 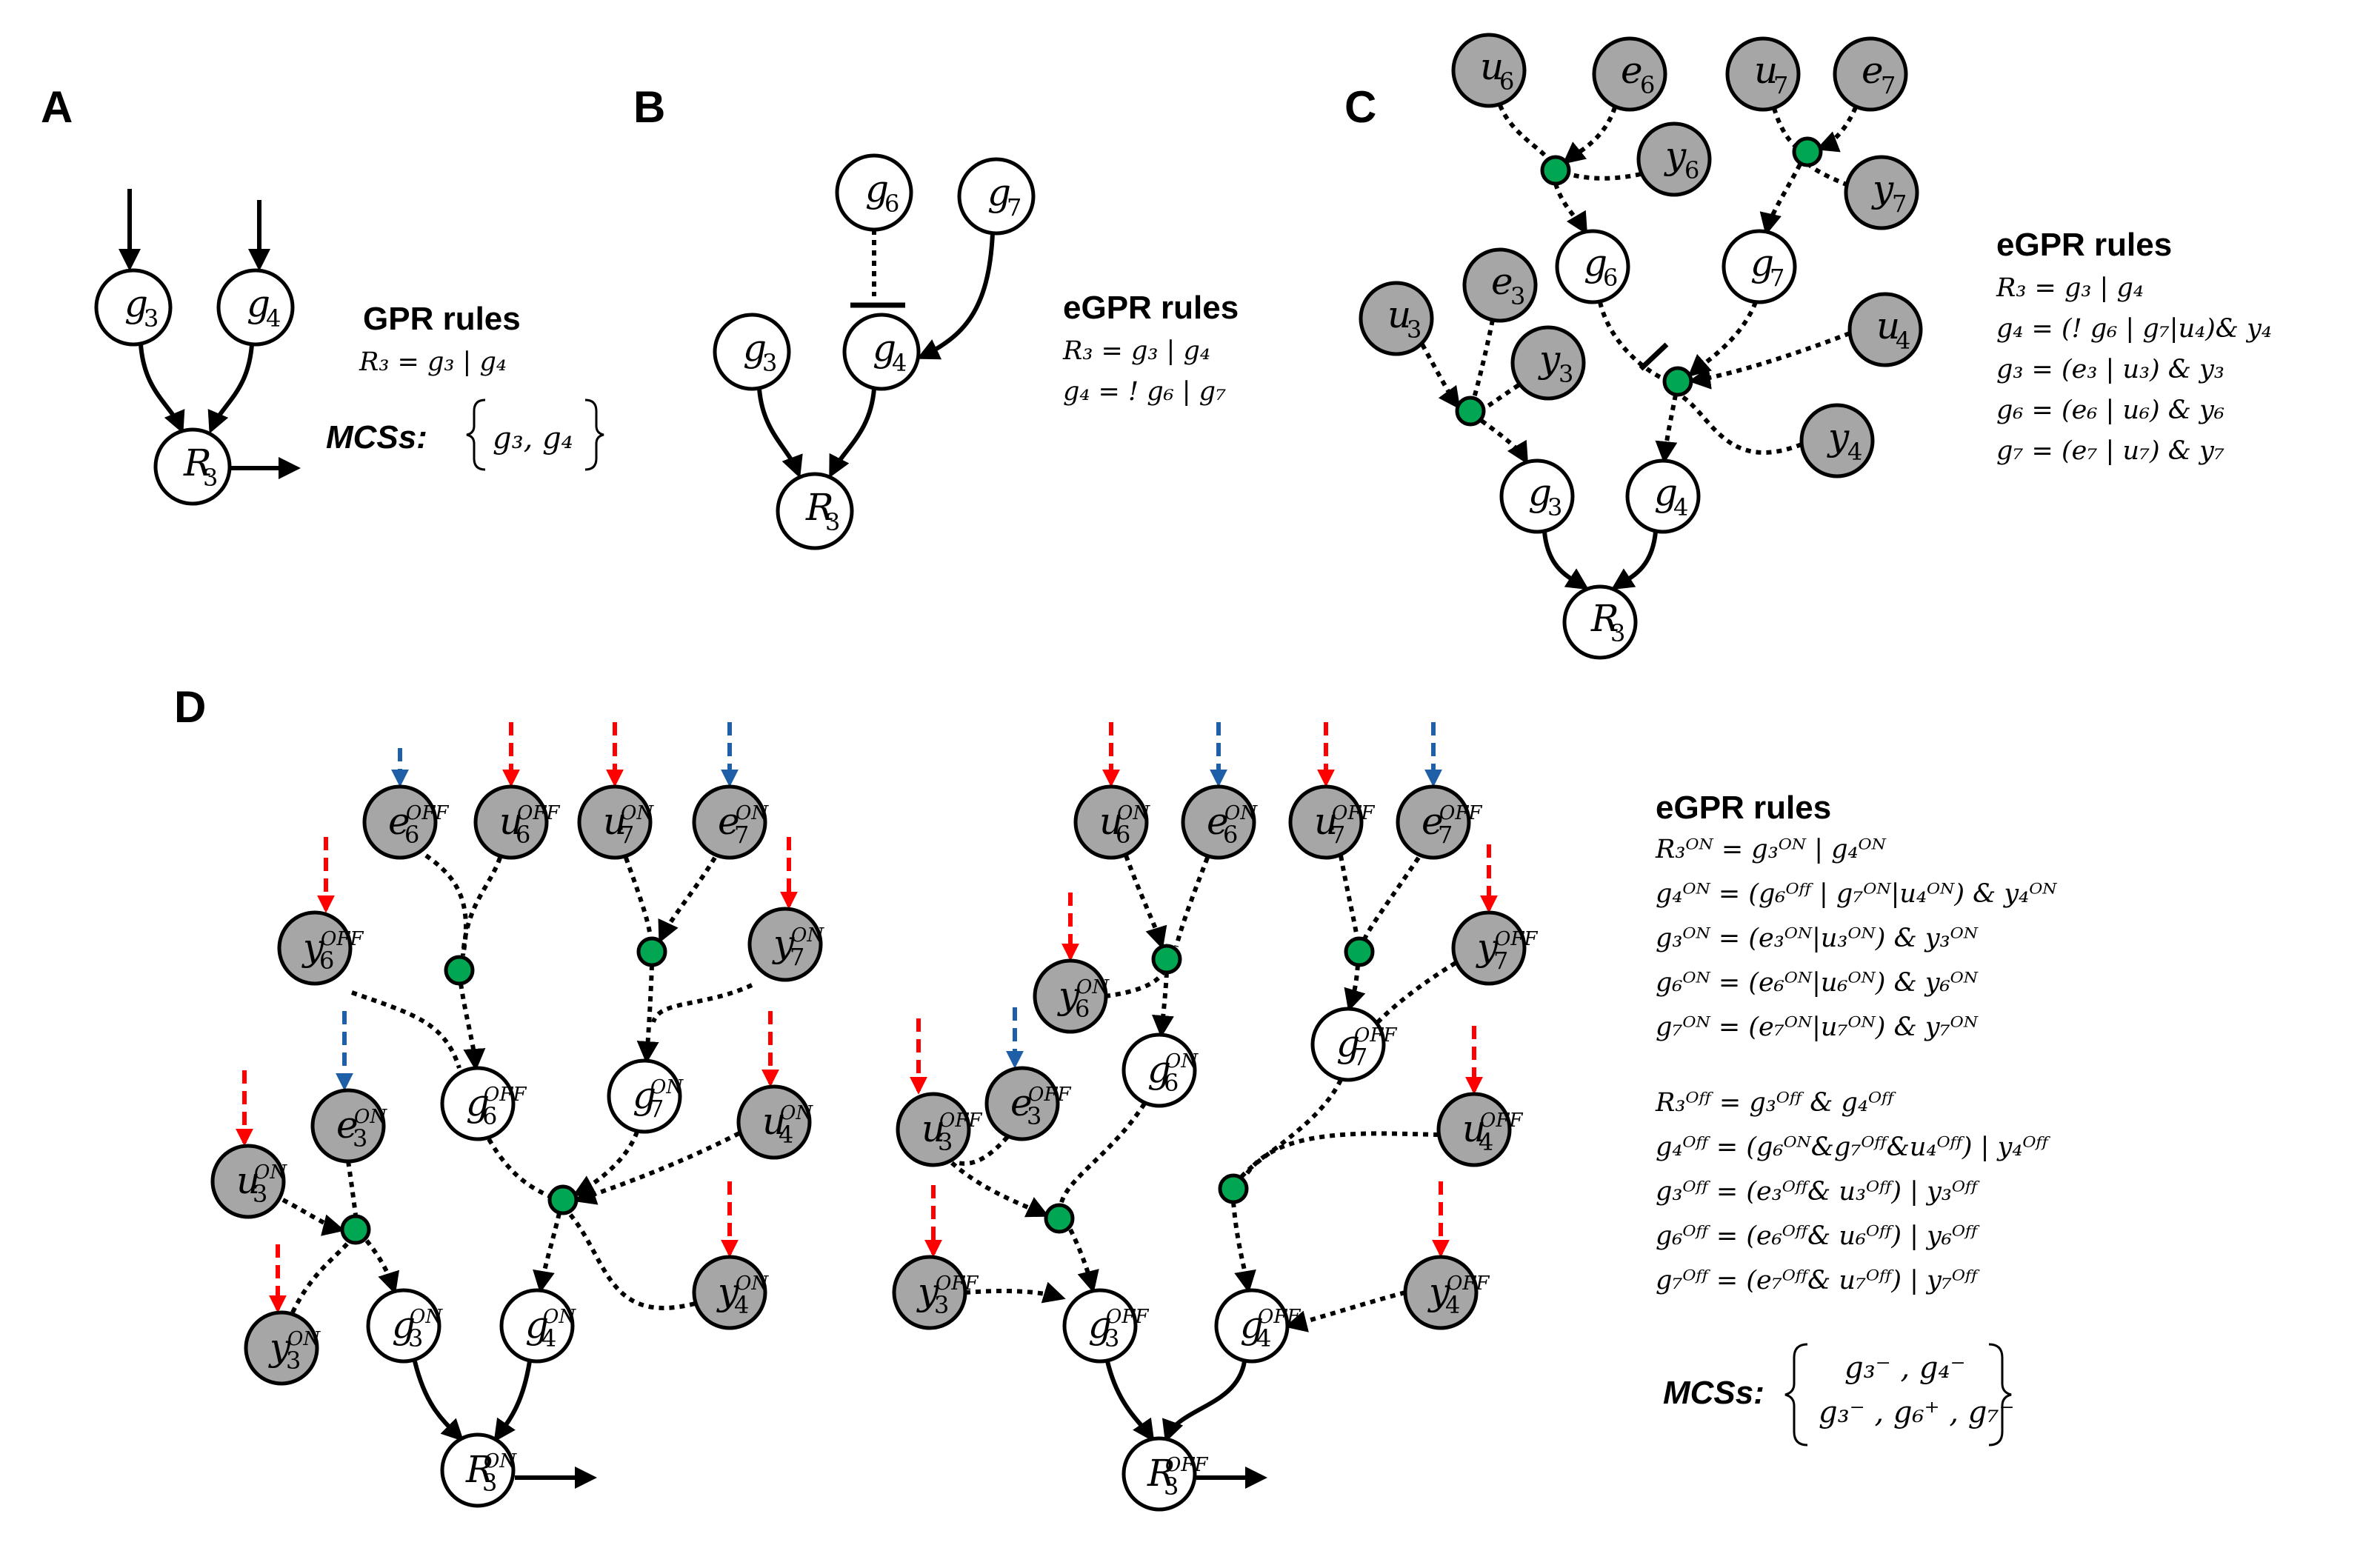 What do you see at coordinates (1230, 835) in the screenshot?
I see `node-sub-dr-e6: 6` at bounding box center [1230, 835].